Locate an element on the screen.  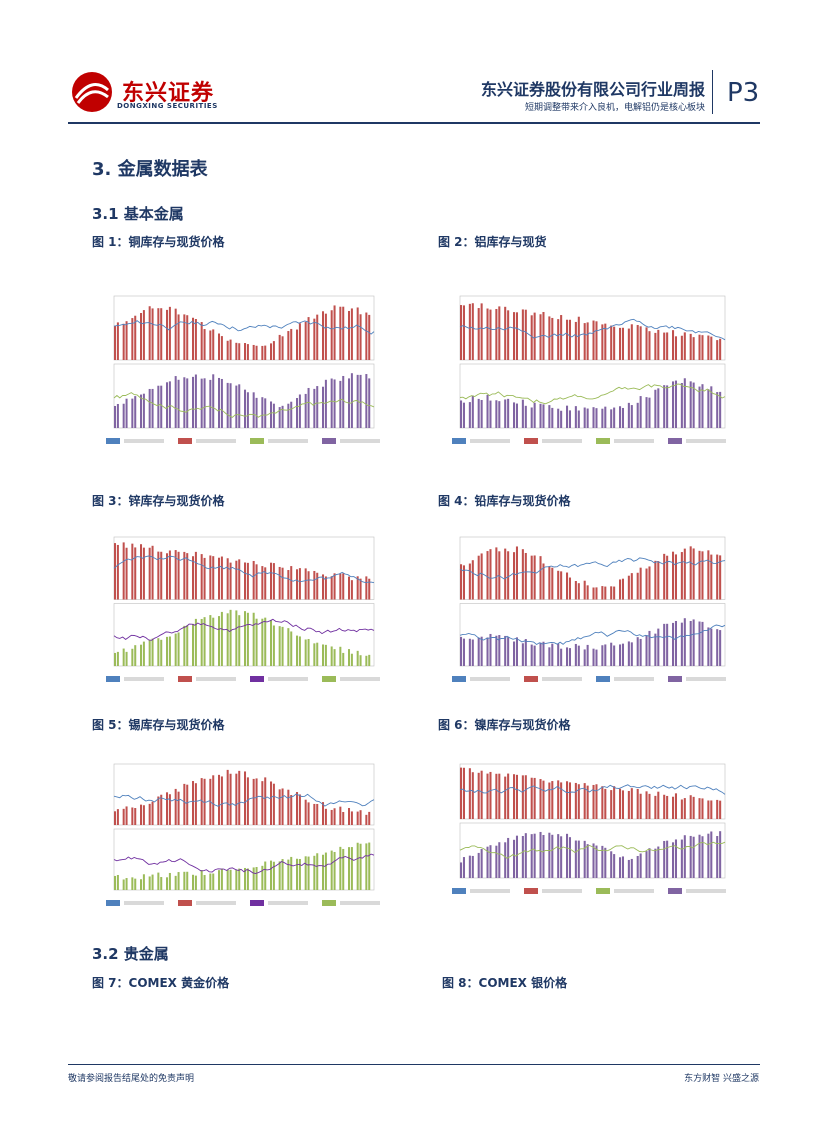
subsection-title: 3.2 贵金属 is located at coordinates (130, 954).